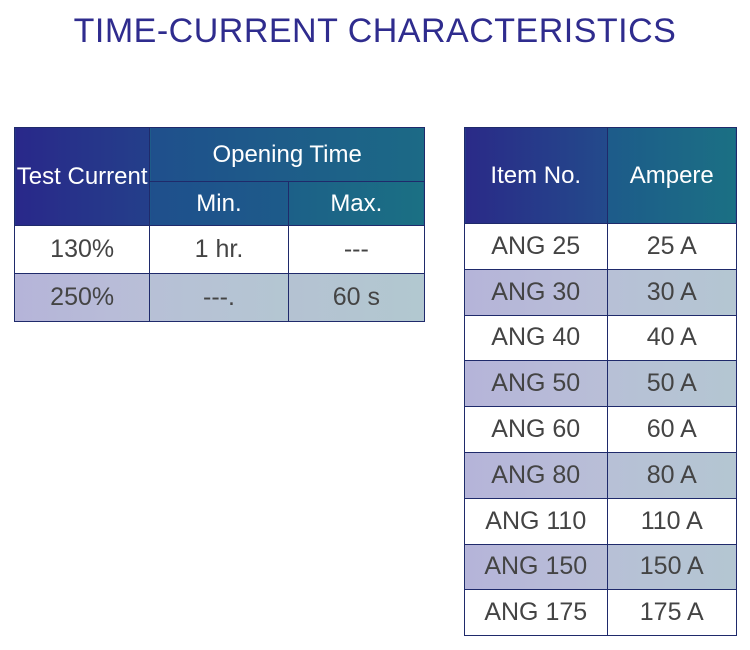 Image resolution: width=750 pixels, height=650 pixels. What do you see at coordinates (82, 249) in the screenshot?
I see `test-current-cell: 130%` at bounding box center [82, 249].